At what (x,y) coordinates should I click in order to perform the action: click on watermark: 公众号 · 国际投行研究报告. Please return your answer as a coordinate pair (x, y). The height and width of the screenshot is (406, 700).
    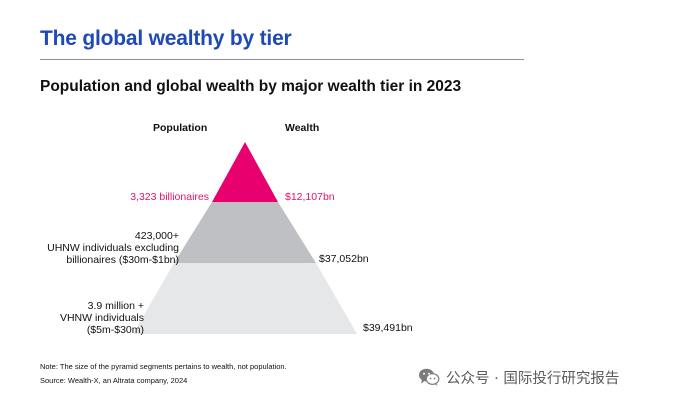
    Looking at the image, I should click on (518, 377).